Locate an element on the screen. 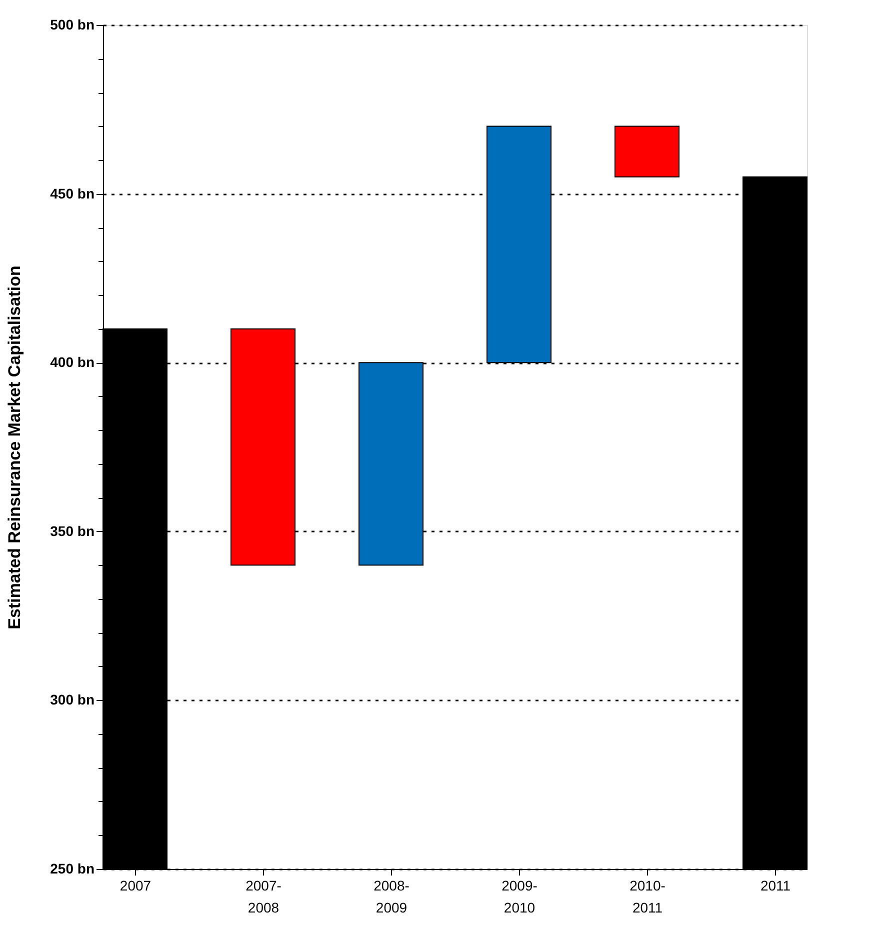 The height and width of the screenshot is (932, 877). y-tick-label: 300 bn is located at coordinates (72, 700).